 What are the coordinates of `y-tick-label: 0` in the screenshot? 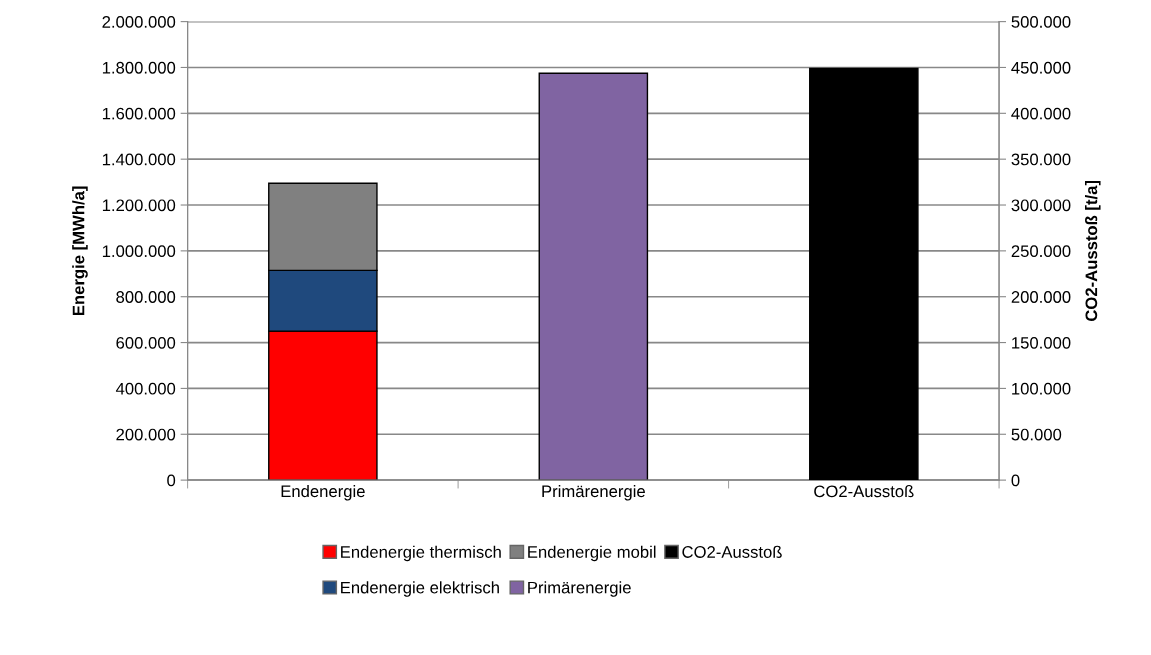 It's located at (171, 480).